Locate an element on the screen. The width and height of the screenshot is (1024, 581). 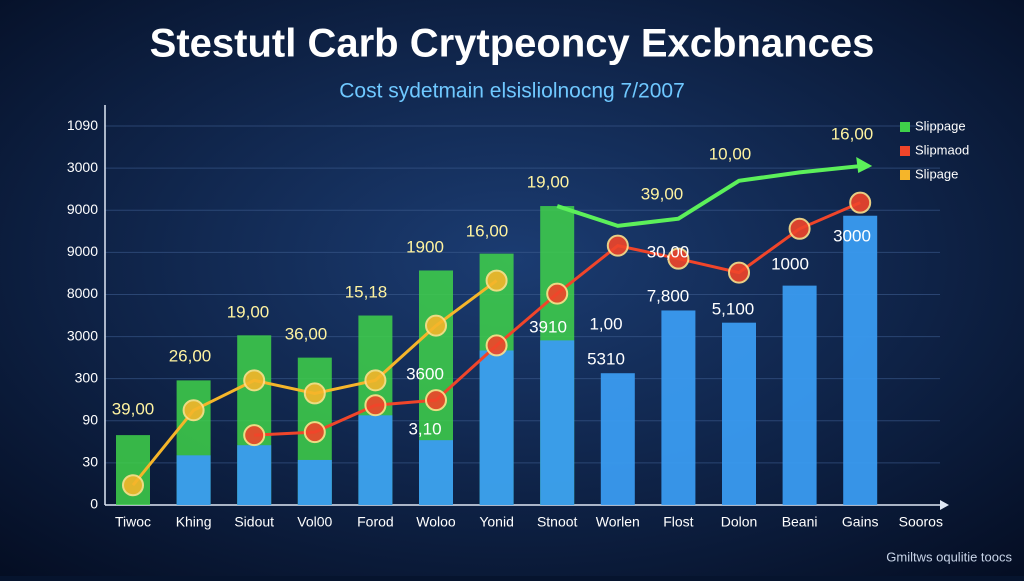
y-tick-label: 90 is located at coordinates (90, 419).